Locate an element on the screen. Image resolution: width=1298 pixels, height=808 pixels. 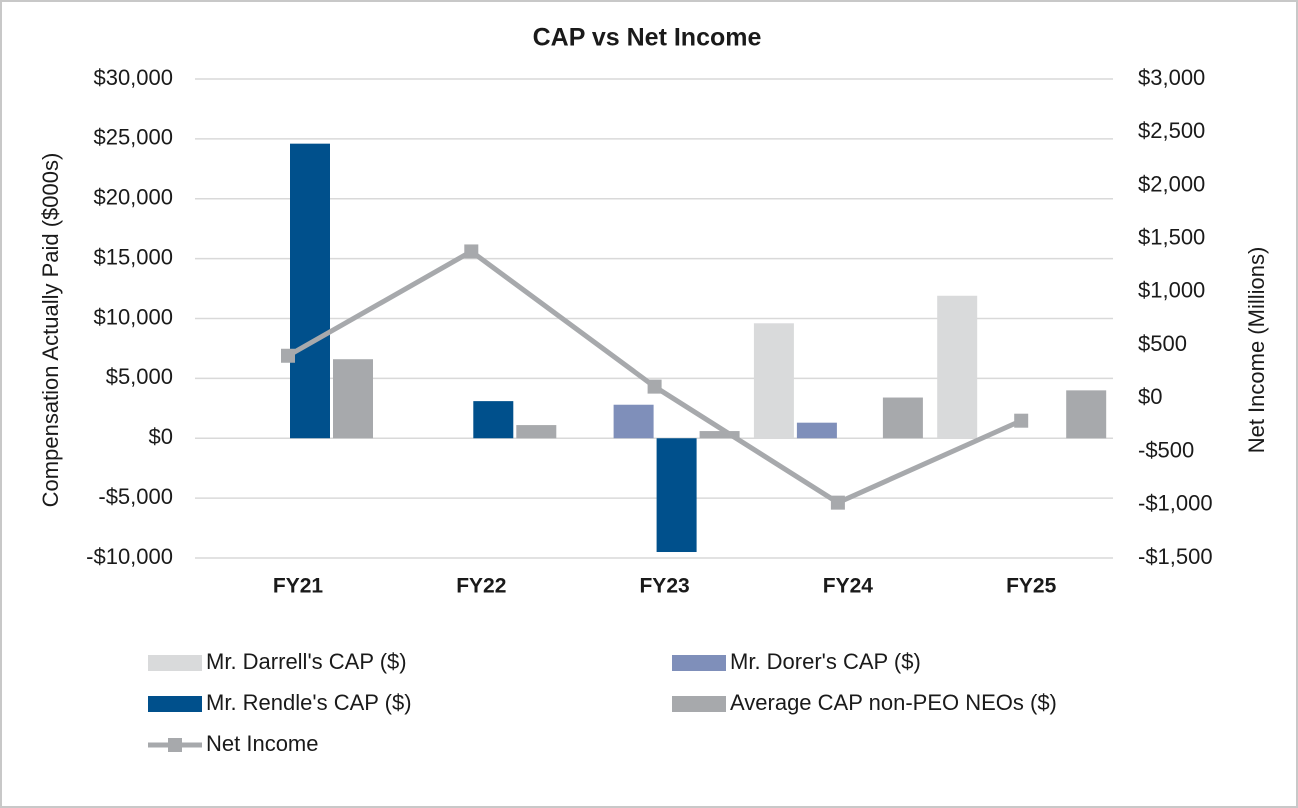
y2-axis-label: Net Income (Millions) is located at coordinates (1256, 350).